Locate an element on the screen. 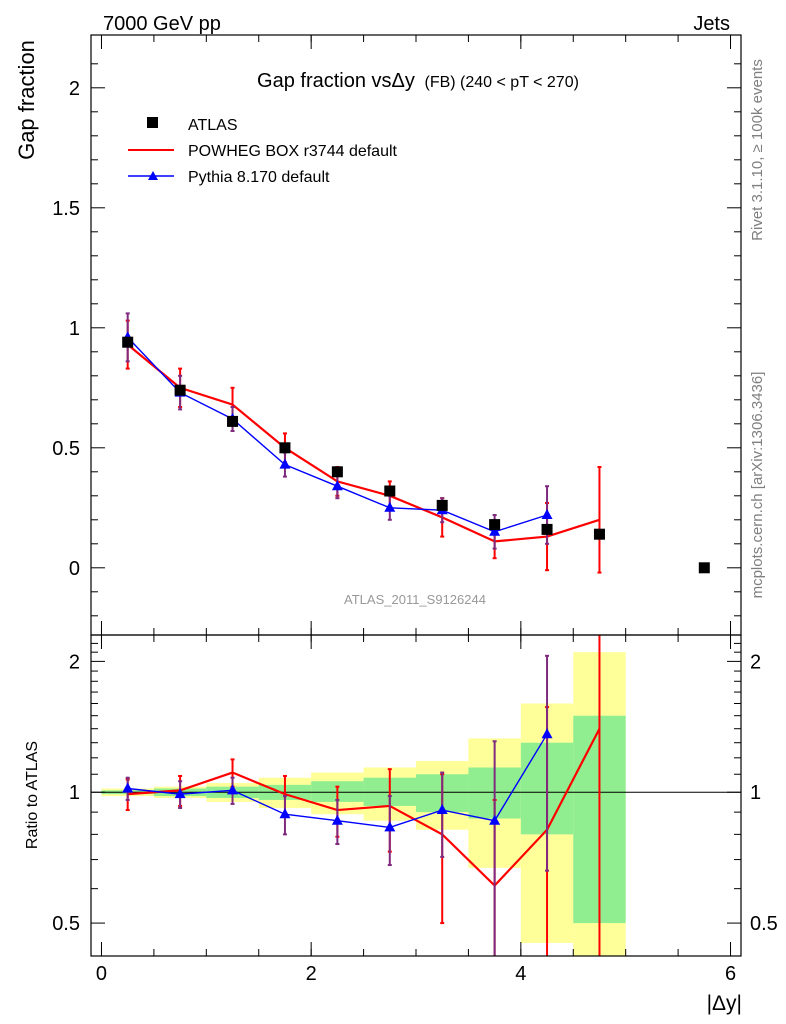 This screenshot has width=786, height=1024. rivet-version-text: Rivet 3.1.10, ≥ 100k events is located at coordinates (757, 150).